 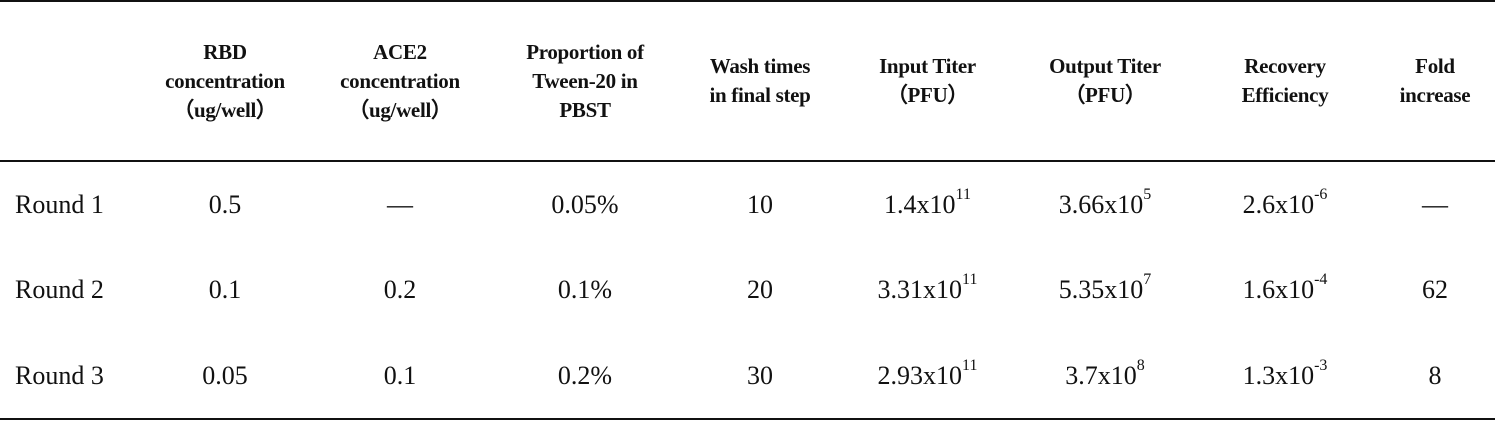 What do you see at coordinates (1147, 279) in the screenshot?
I see `exponent: 7` at bounding box center [1147, 279].